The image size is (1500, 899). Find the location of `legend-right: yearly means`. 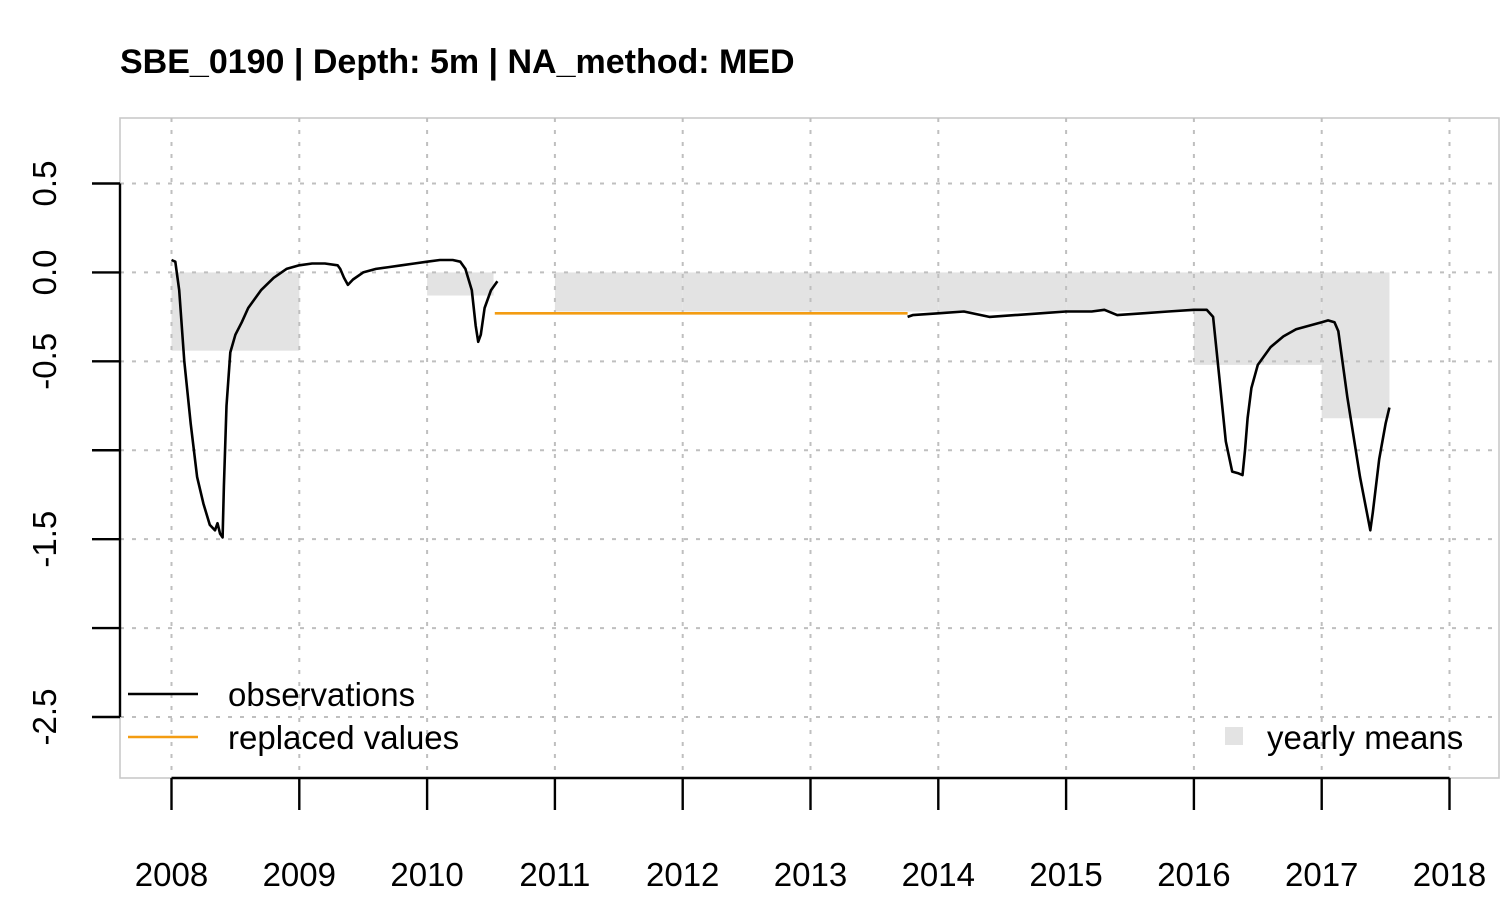

legend-right: yearly means is located at coordinates (1344, 737).